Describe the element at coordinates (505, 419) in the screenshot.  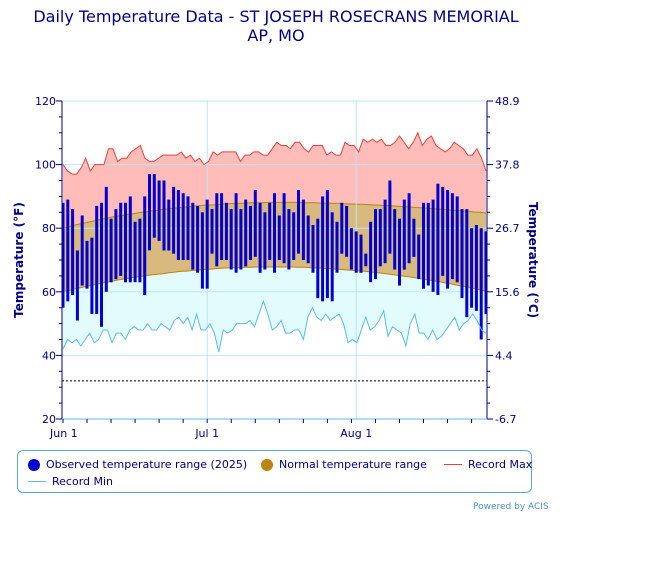
I see `y-tick-label-right: -6.7` at that location.